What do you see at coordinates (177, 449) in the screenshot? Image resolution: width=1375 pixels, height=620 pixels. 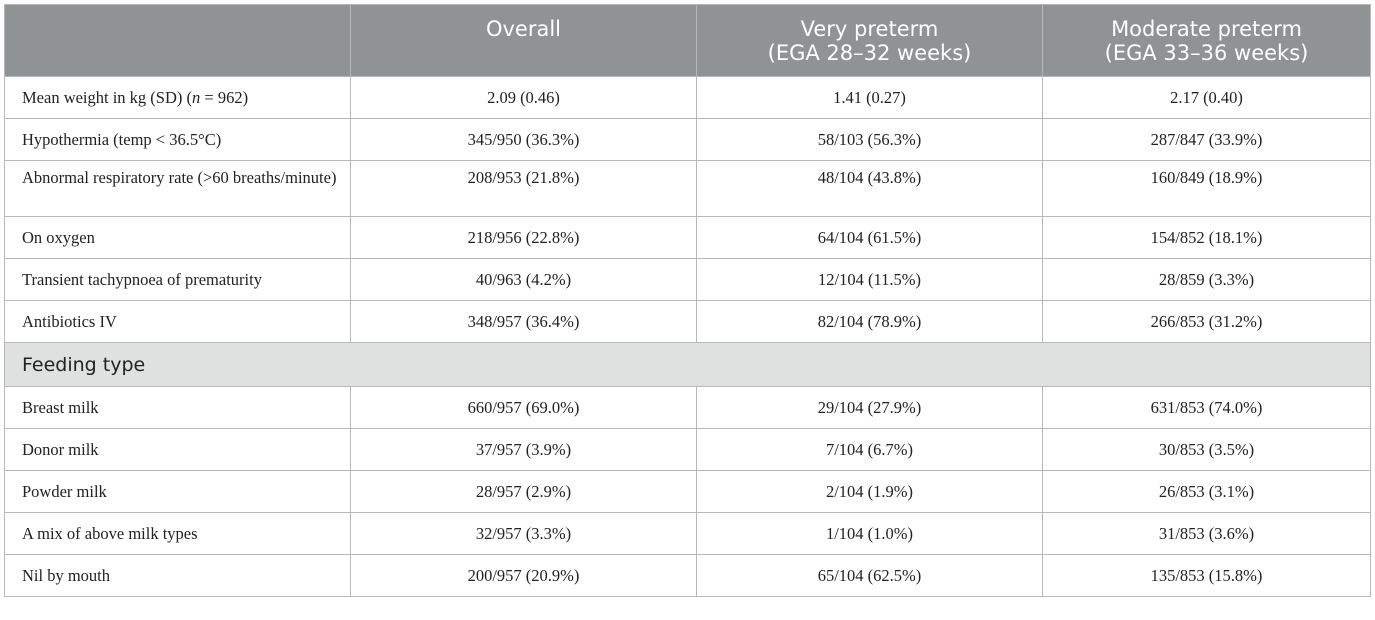 I see `row-label: Donor milk` at bounding box center [177, 449].